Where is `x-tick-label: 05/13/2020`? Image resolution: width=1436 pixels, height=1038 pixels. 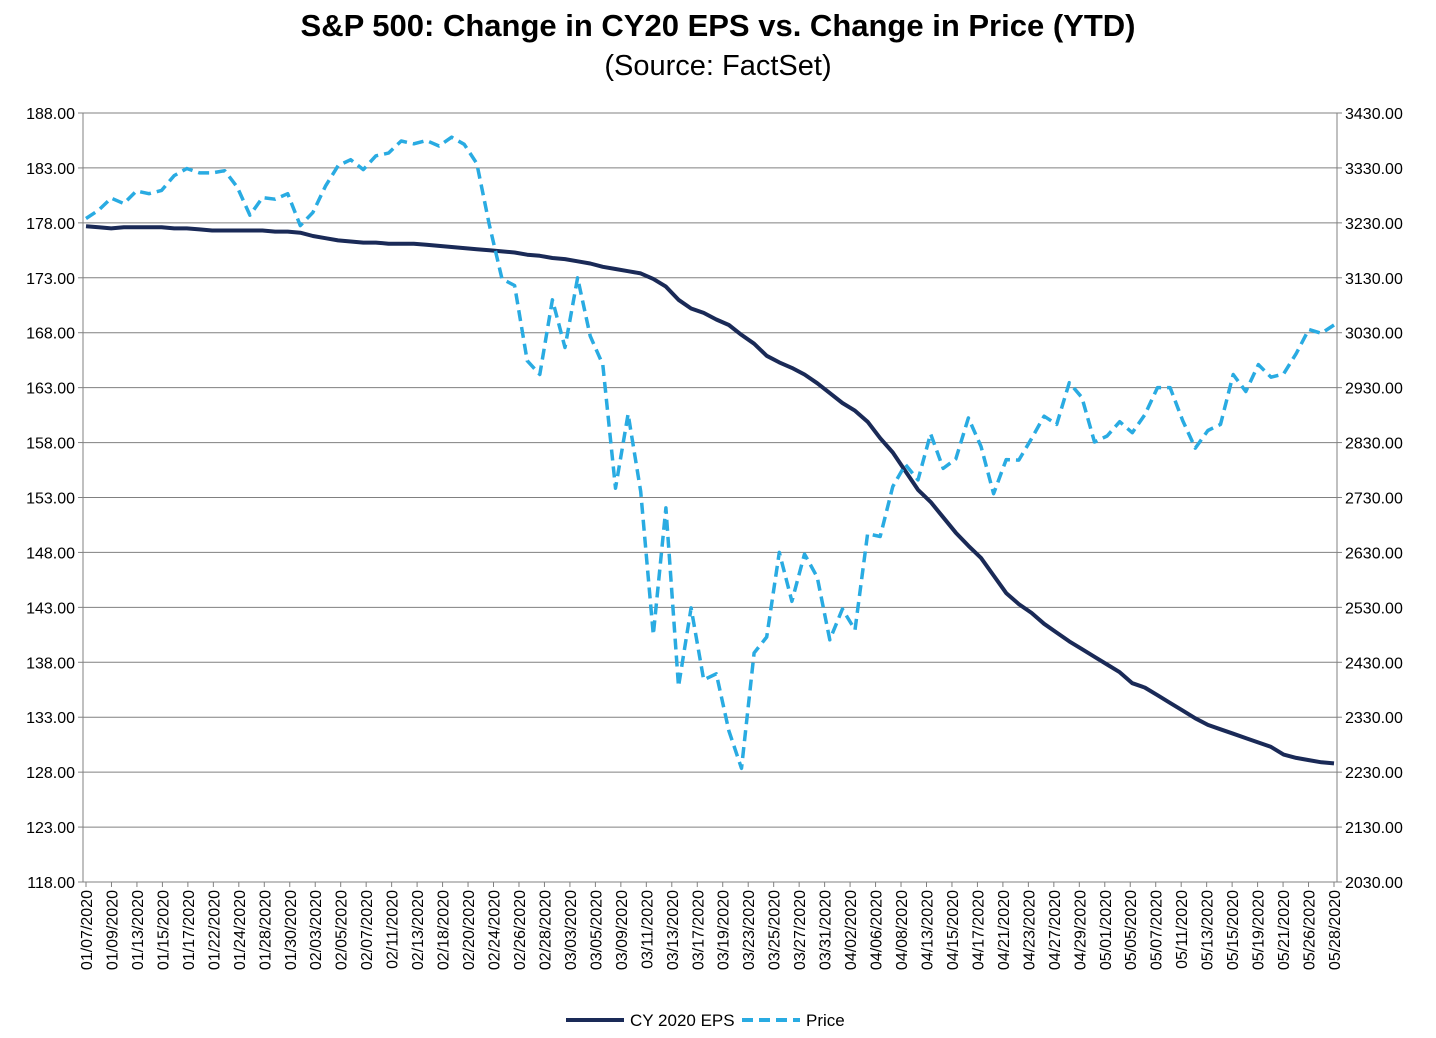 x-tick-label: 05/13/2020 is located at coordinates (1208, 930).